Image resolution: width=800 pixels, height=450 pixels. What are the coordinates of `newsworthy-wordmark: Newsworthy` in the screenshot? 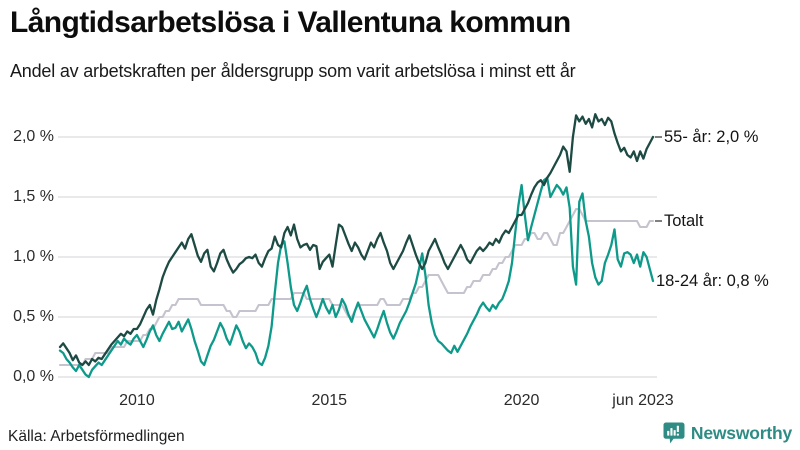 It's located at (741, 432).